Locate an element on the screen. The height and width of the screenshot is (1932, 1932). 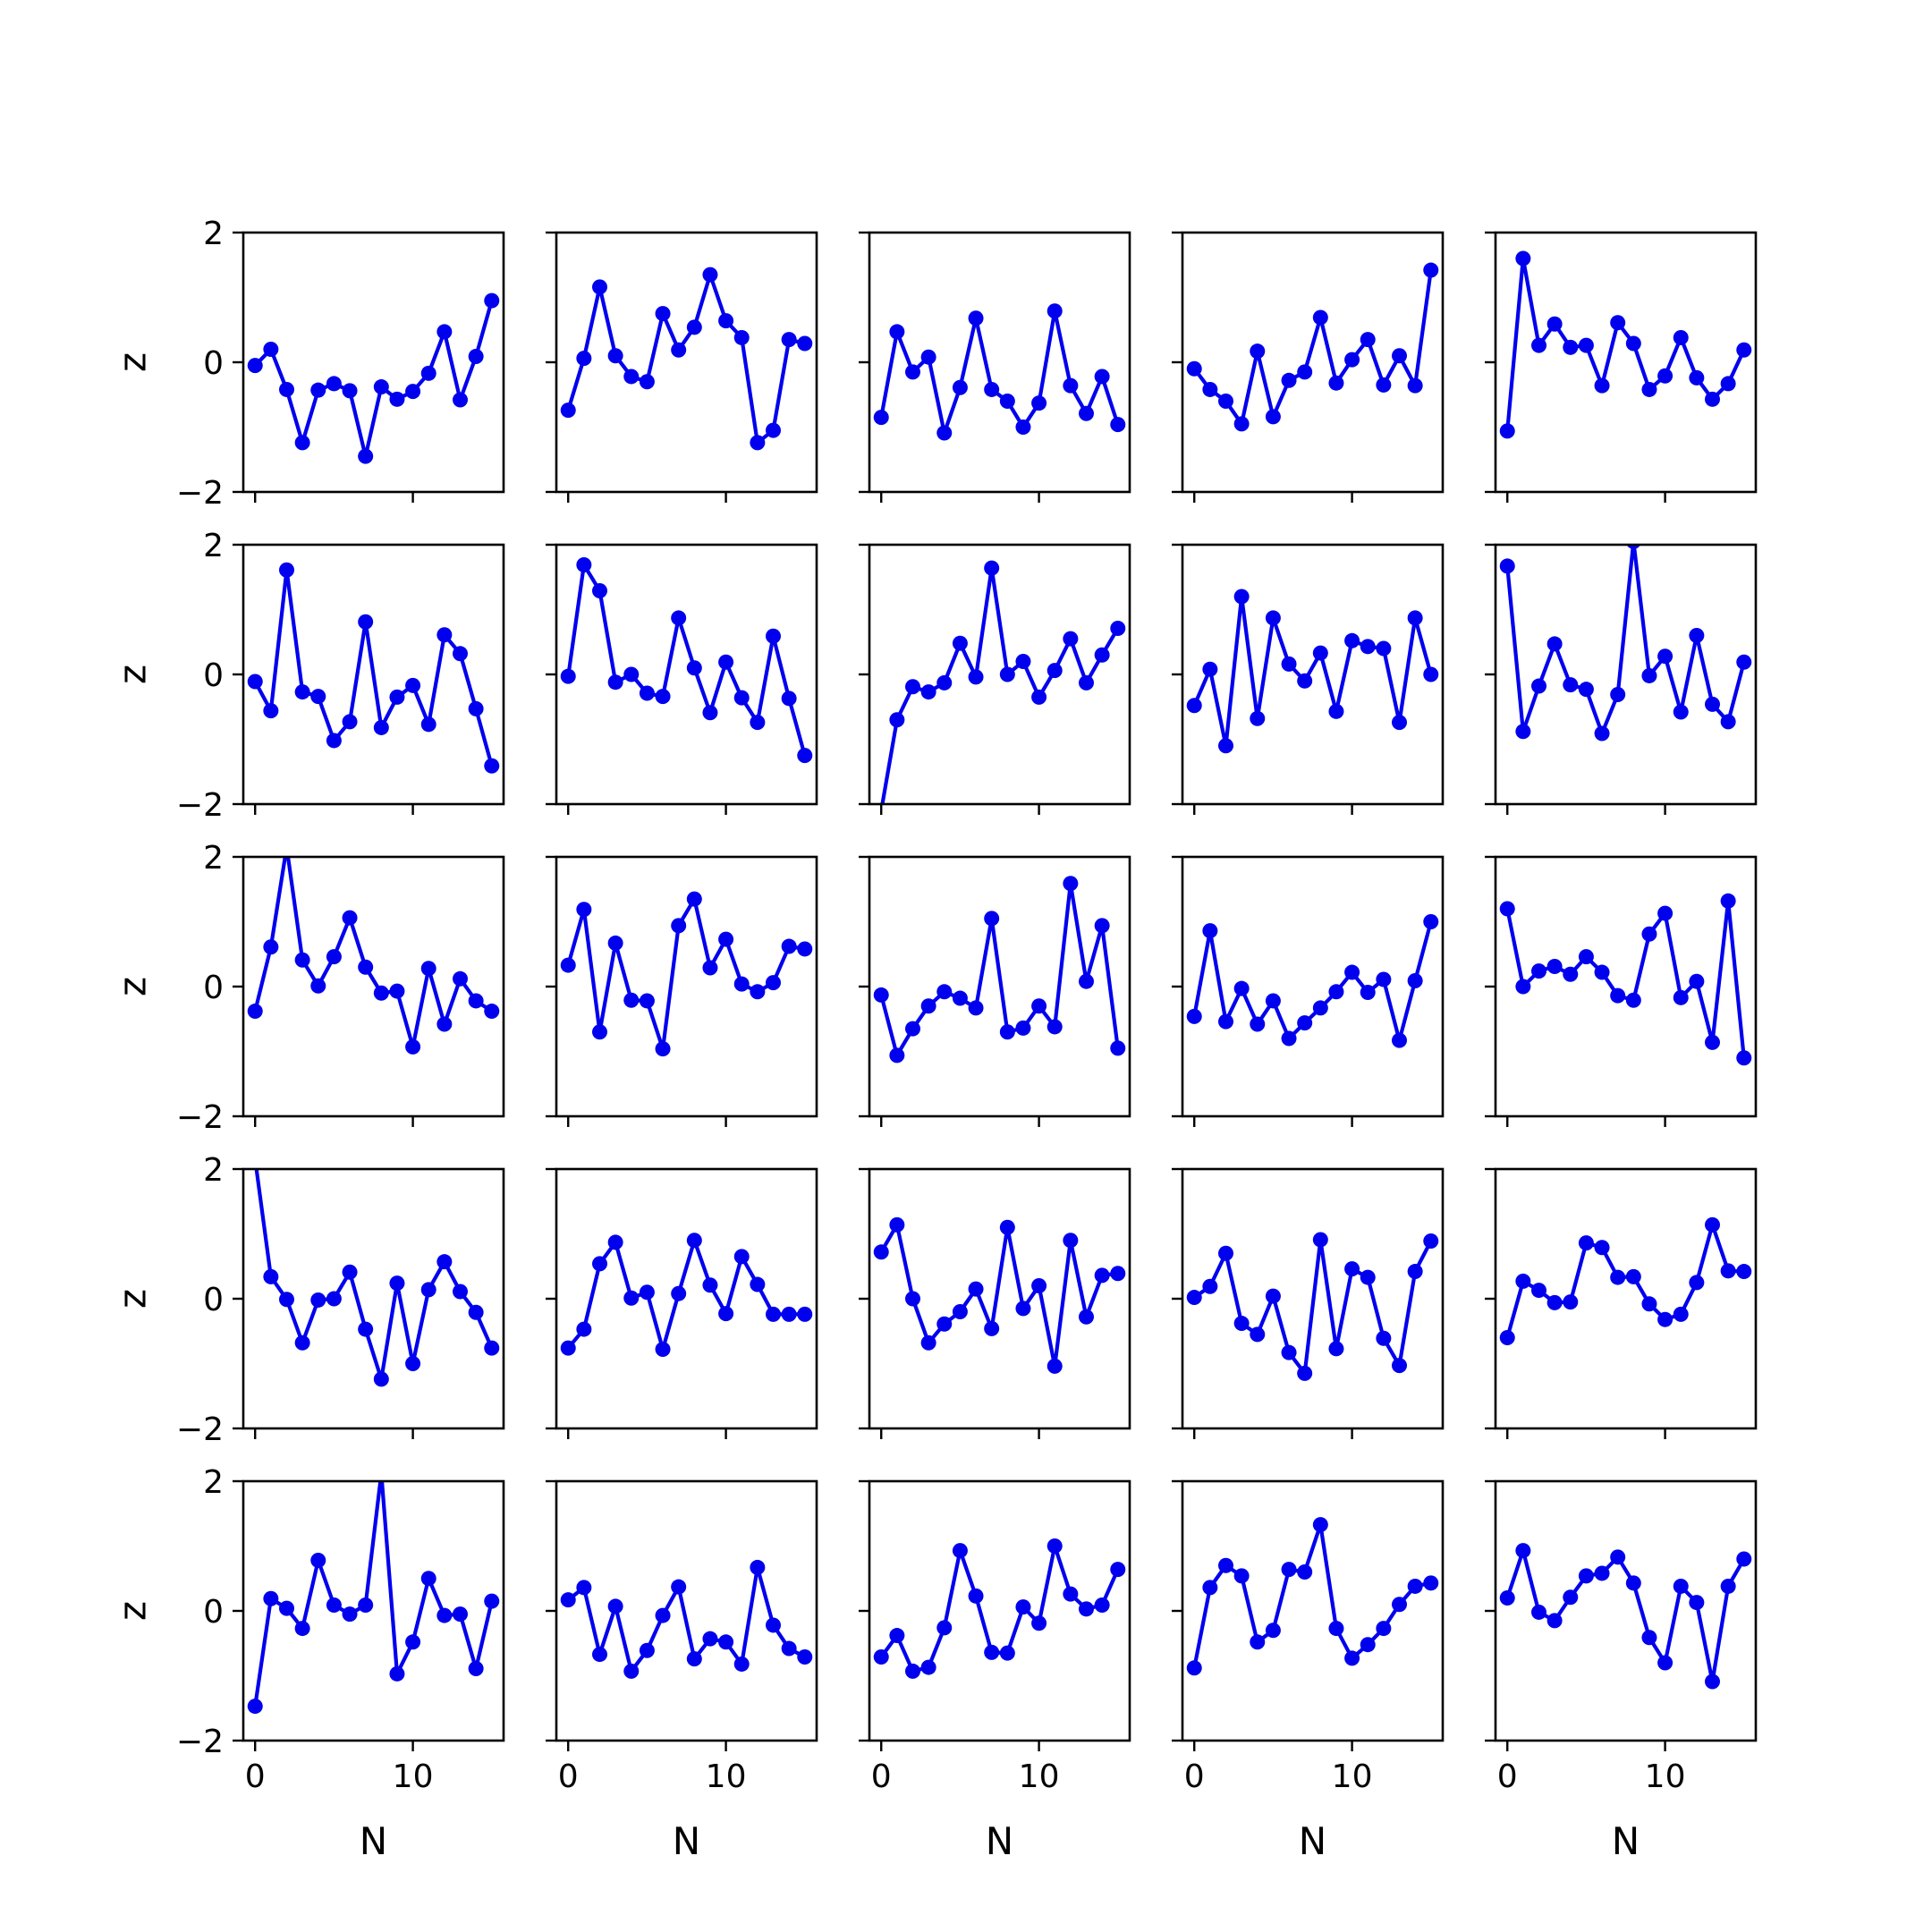
subplot-r3-c1: −2 0 2 z is located at coordinates (308, 988).